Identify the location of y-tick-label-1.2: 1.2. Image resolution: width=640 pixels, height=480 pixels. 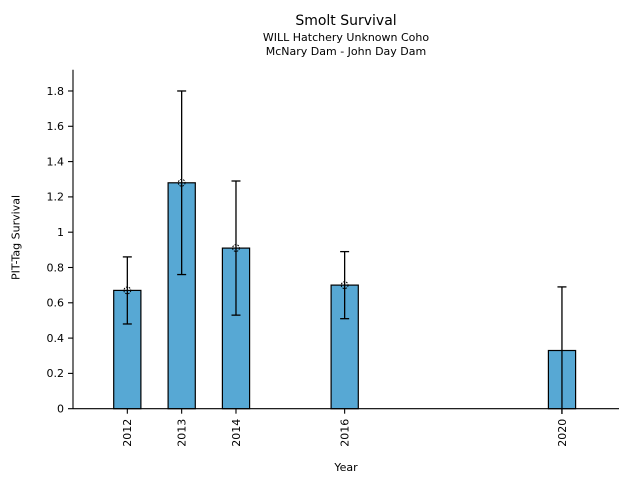
(56, 197).